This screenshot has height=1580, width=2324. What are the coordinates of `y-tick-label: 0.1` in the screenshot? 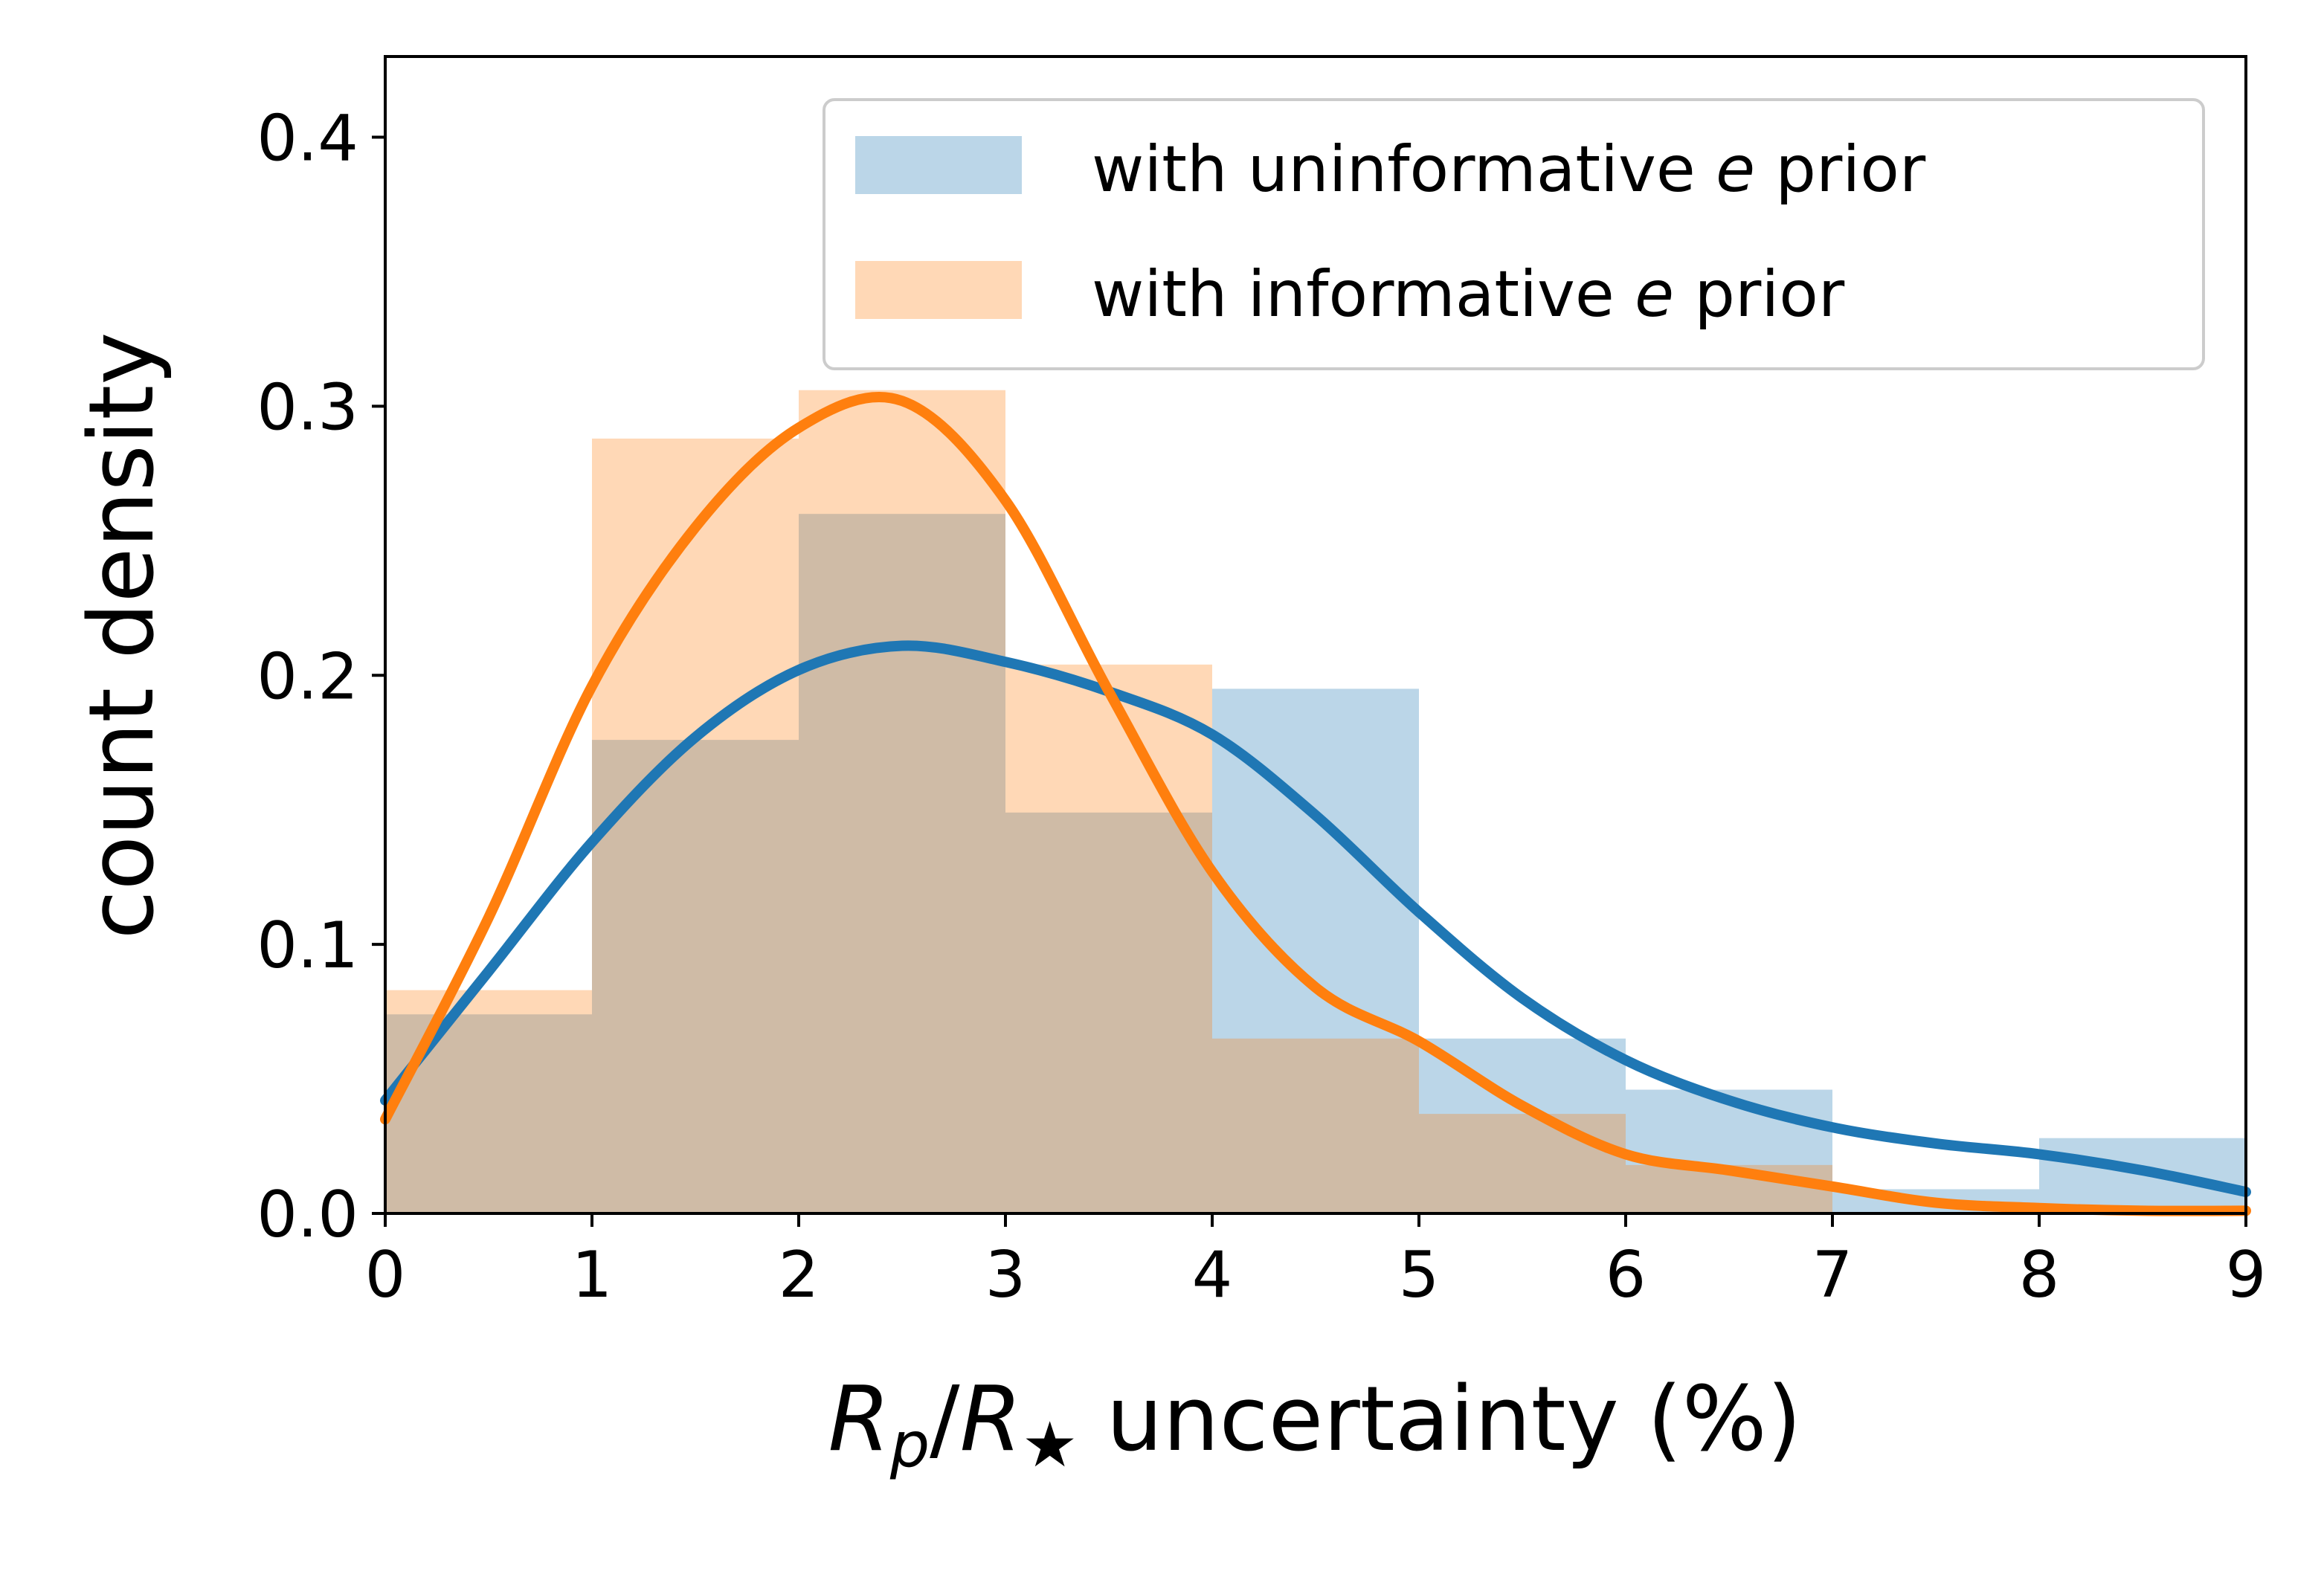 It's located at (307, 946).